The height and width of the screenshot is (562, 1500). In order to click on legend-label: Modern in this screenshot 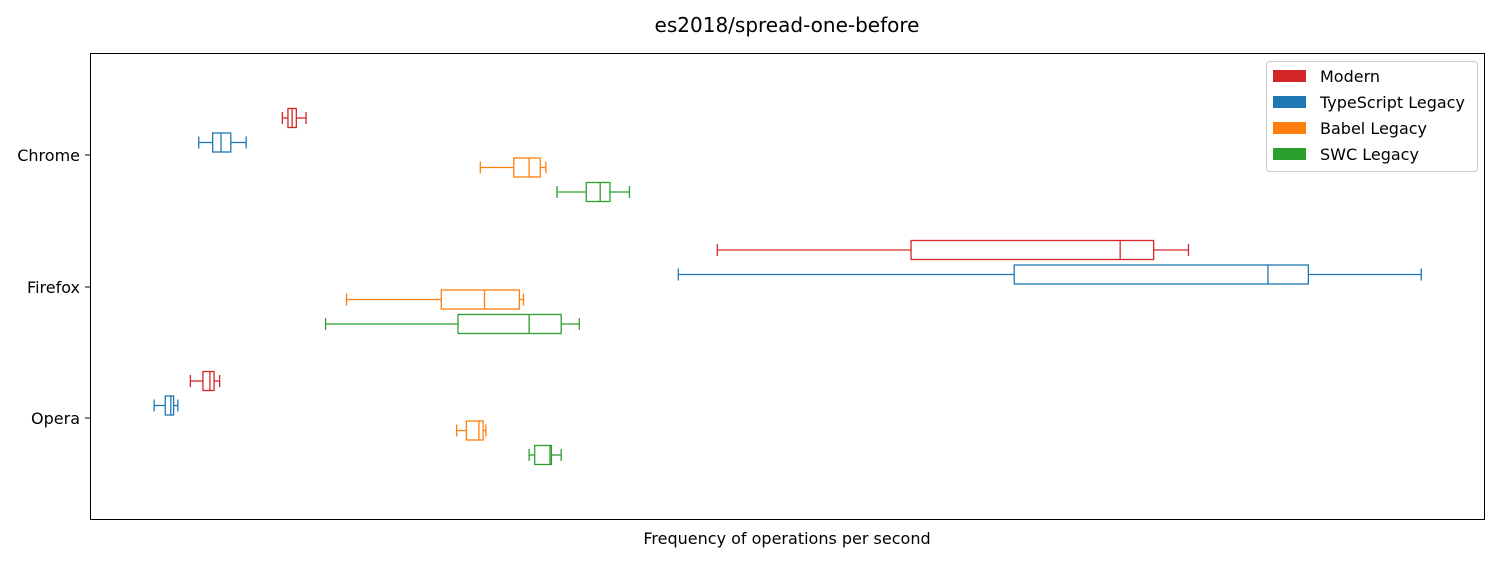, I will do `click(1350, 76)`.